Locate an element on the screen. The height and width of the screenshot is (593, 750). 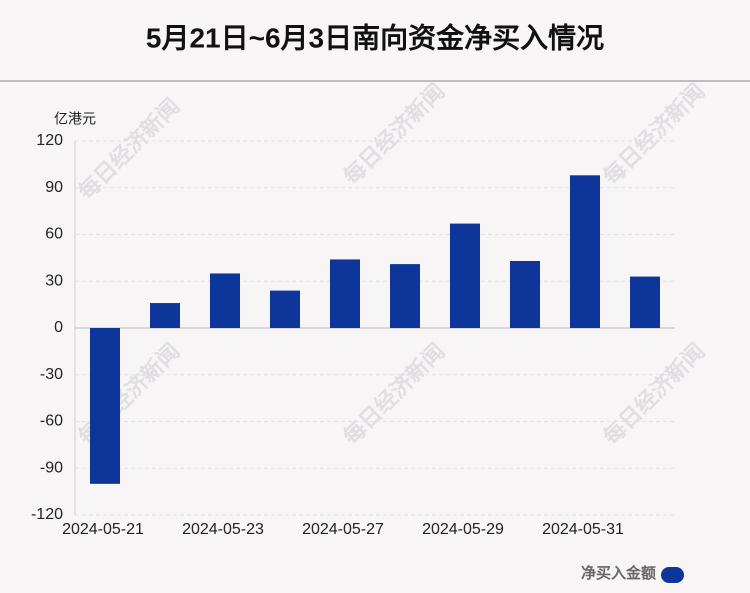
x-tick-label: 2024-05-31 is located at coordinates (583, 529).